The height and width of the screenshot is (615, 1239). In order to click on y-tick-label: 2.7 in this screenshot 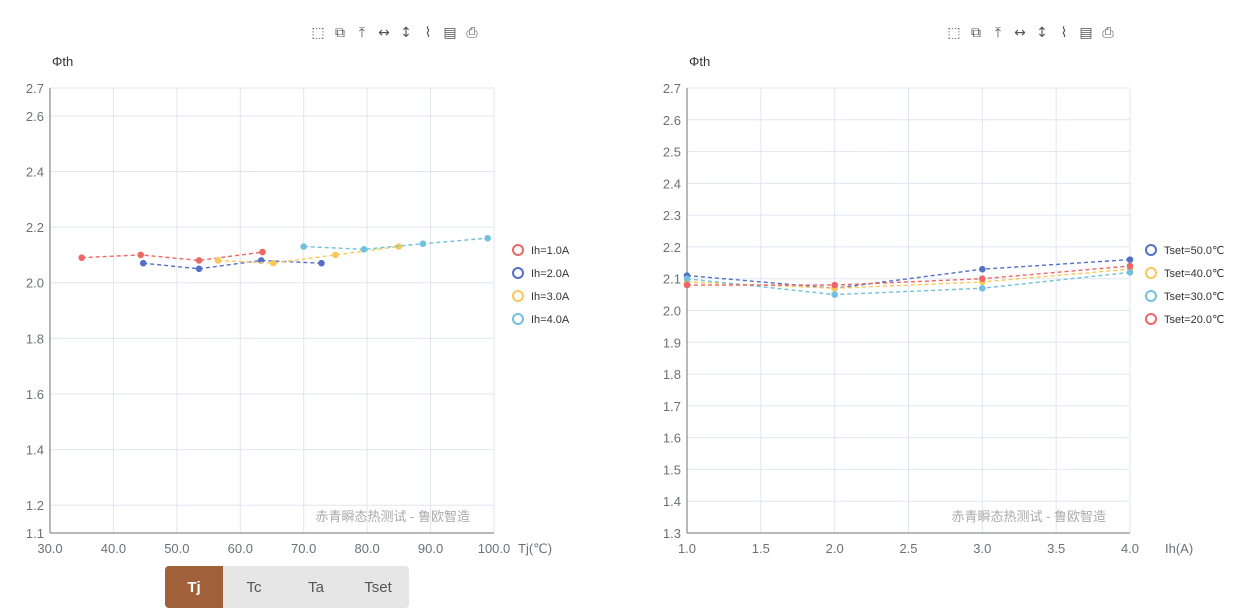, I will do `click(35, 88)`.